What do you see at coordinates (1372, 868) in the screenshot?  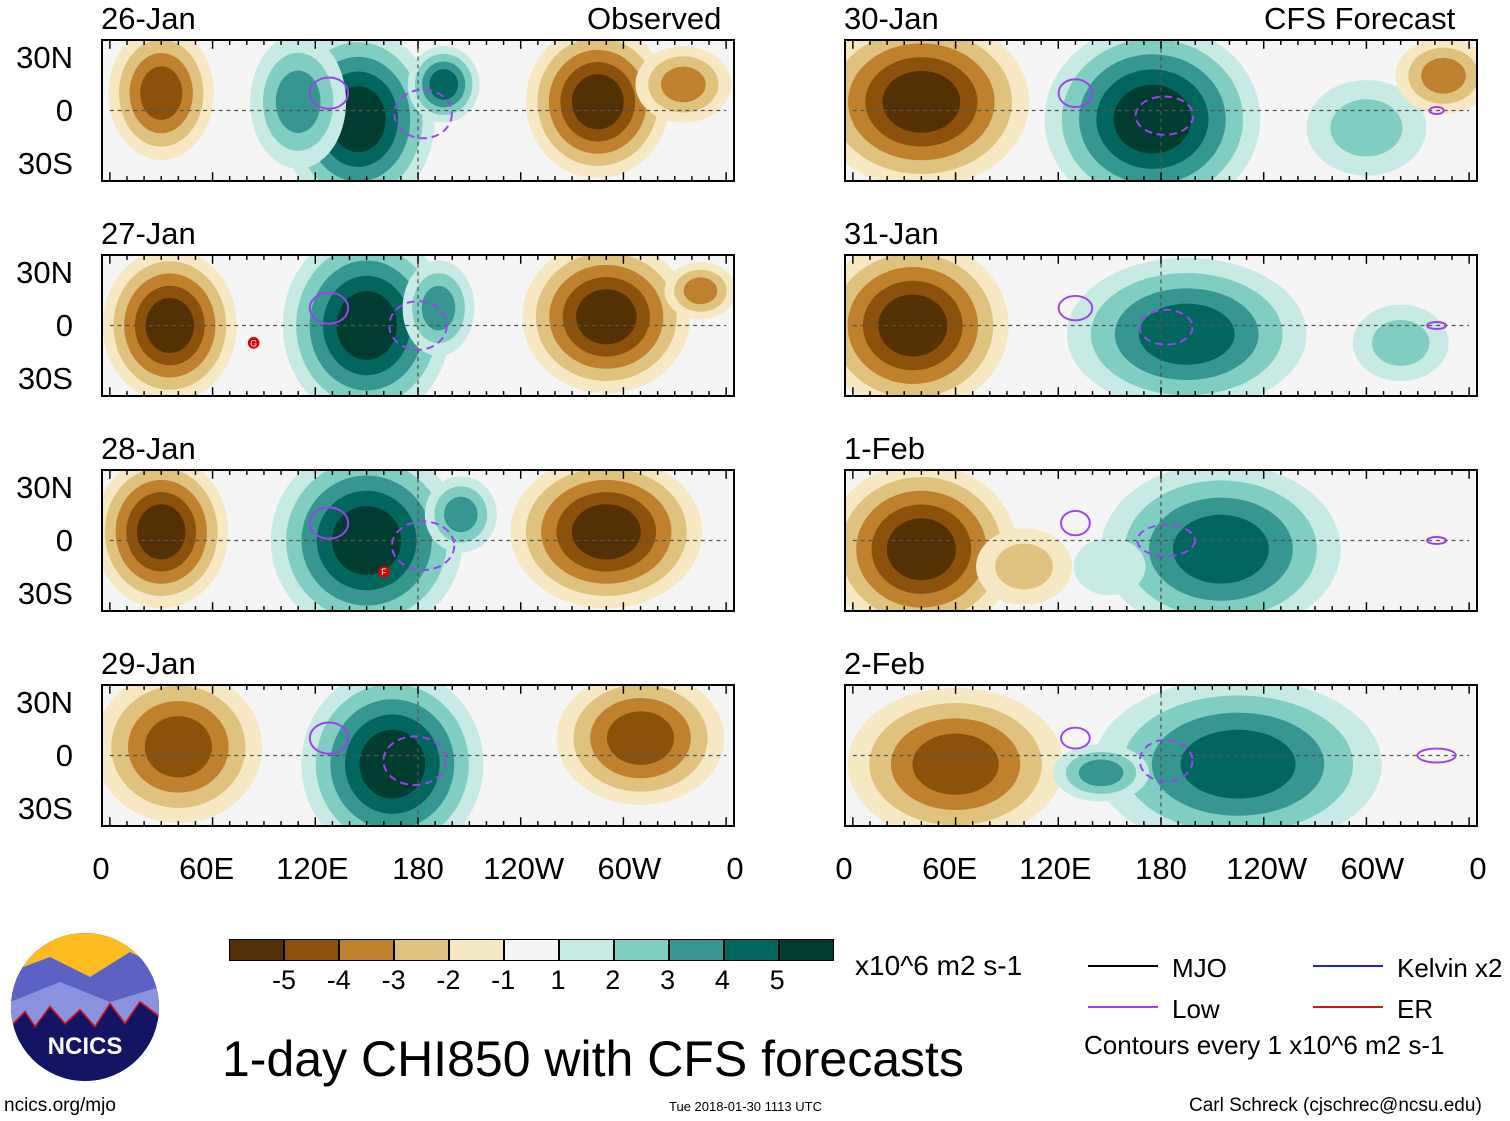 I see `lon-label: 60W` at bounding box center [1372, 868].